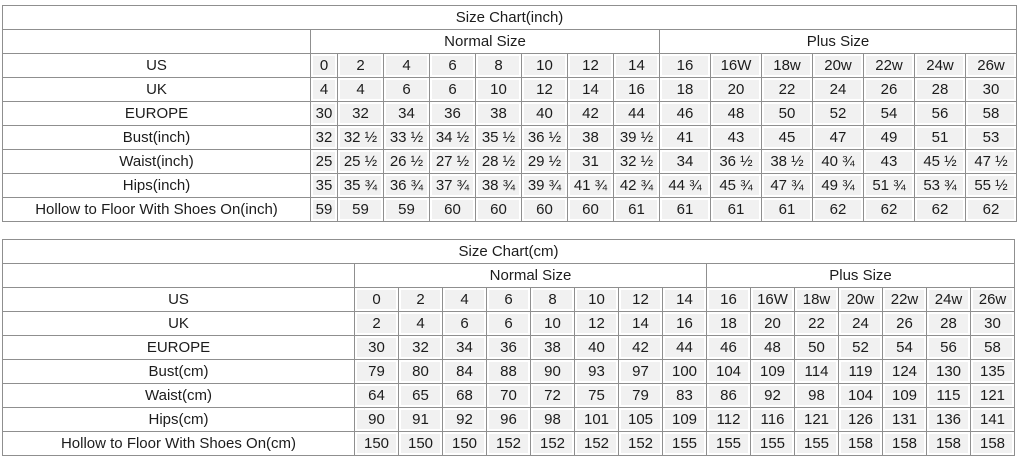 Image resolution: width=1024 pixels, height=463 pixels. I want to click on value-cell: 135, so click(992, 371).